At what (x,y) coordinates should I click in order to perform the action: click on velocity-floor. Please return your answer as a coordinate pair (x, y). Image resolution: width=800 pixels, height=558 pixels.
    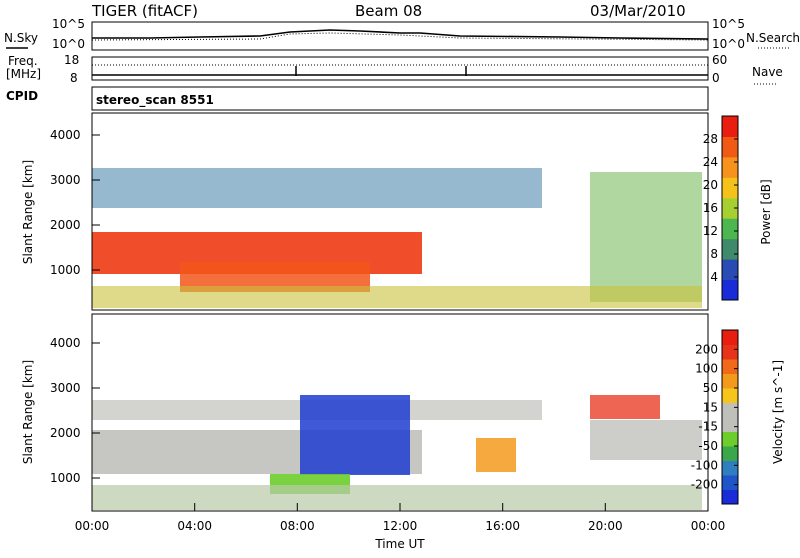
    Looking at the image, I should click on (397, 497).